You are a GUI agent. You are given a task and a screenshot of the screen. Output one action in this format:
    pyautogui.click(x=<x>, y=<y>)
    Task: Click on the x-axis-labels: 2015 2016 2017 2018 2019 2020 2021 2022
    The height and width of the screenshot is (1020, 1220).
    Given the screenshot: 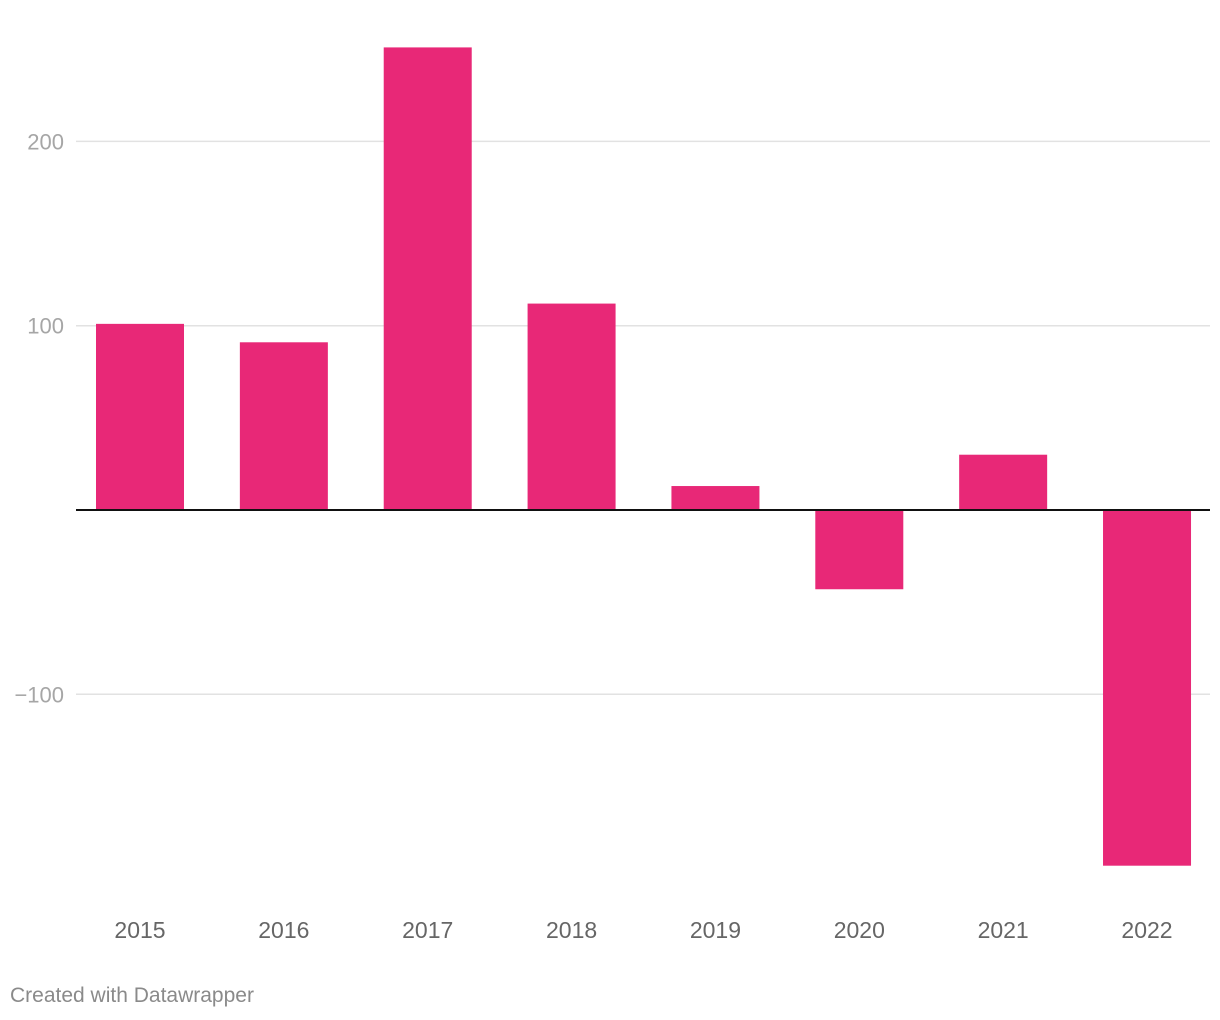 What is the action you would take?
    pyautogui.click(x=643, y=930)
    